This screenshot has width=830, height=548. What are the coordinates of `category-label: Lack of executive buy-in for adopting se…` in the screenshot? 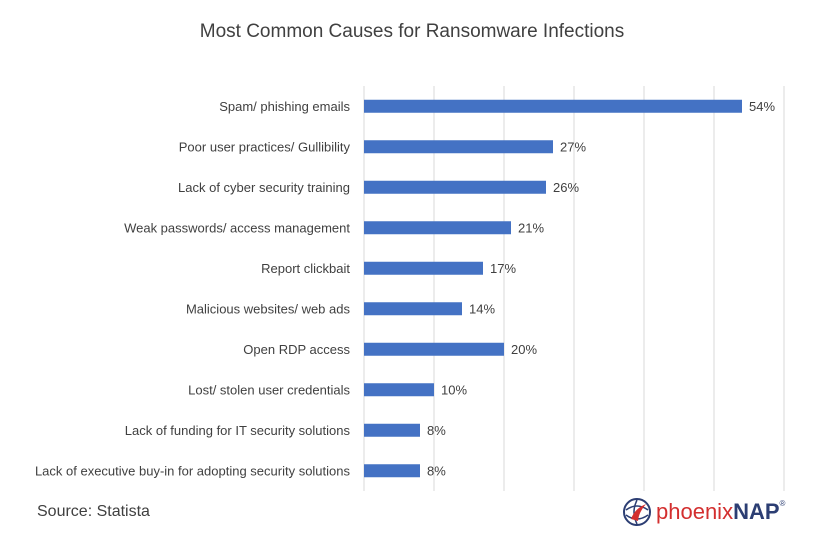 It's located at (193, 470).